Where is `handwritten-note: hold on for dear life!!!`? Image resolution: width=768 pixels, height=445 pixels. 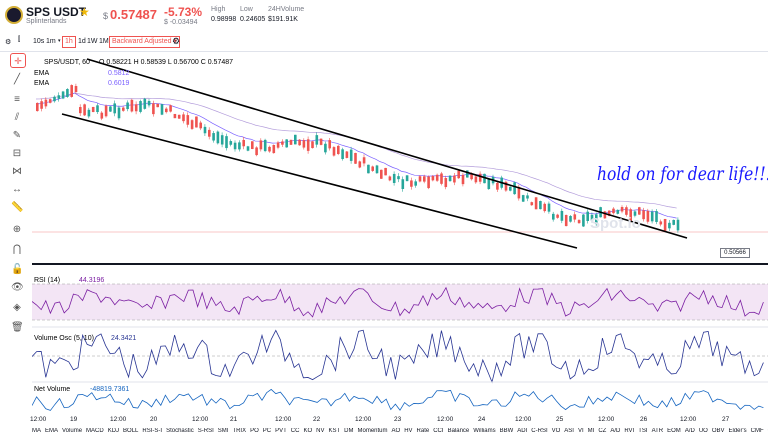
handwritten-note: hold on for dear life!!! is located at coordinates (682, 174).